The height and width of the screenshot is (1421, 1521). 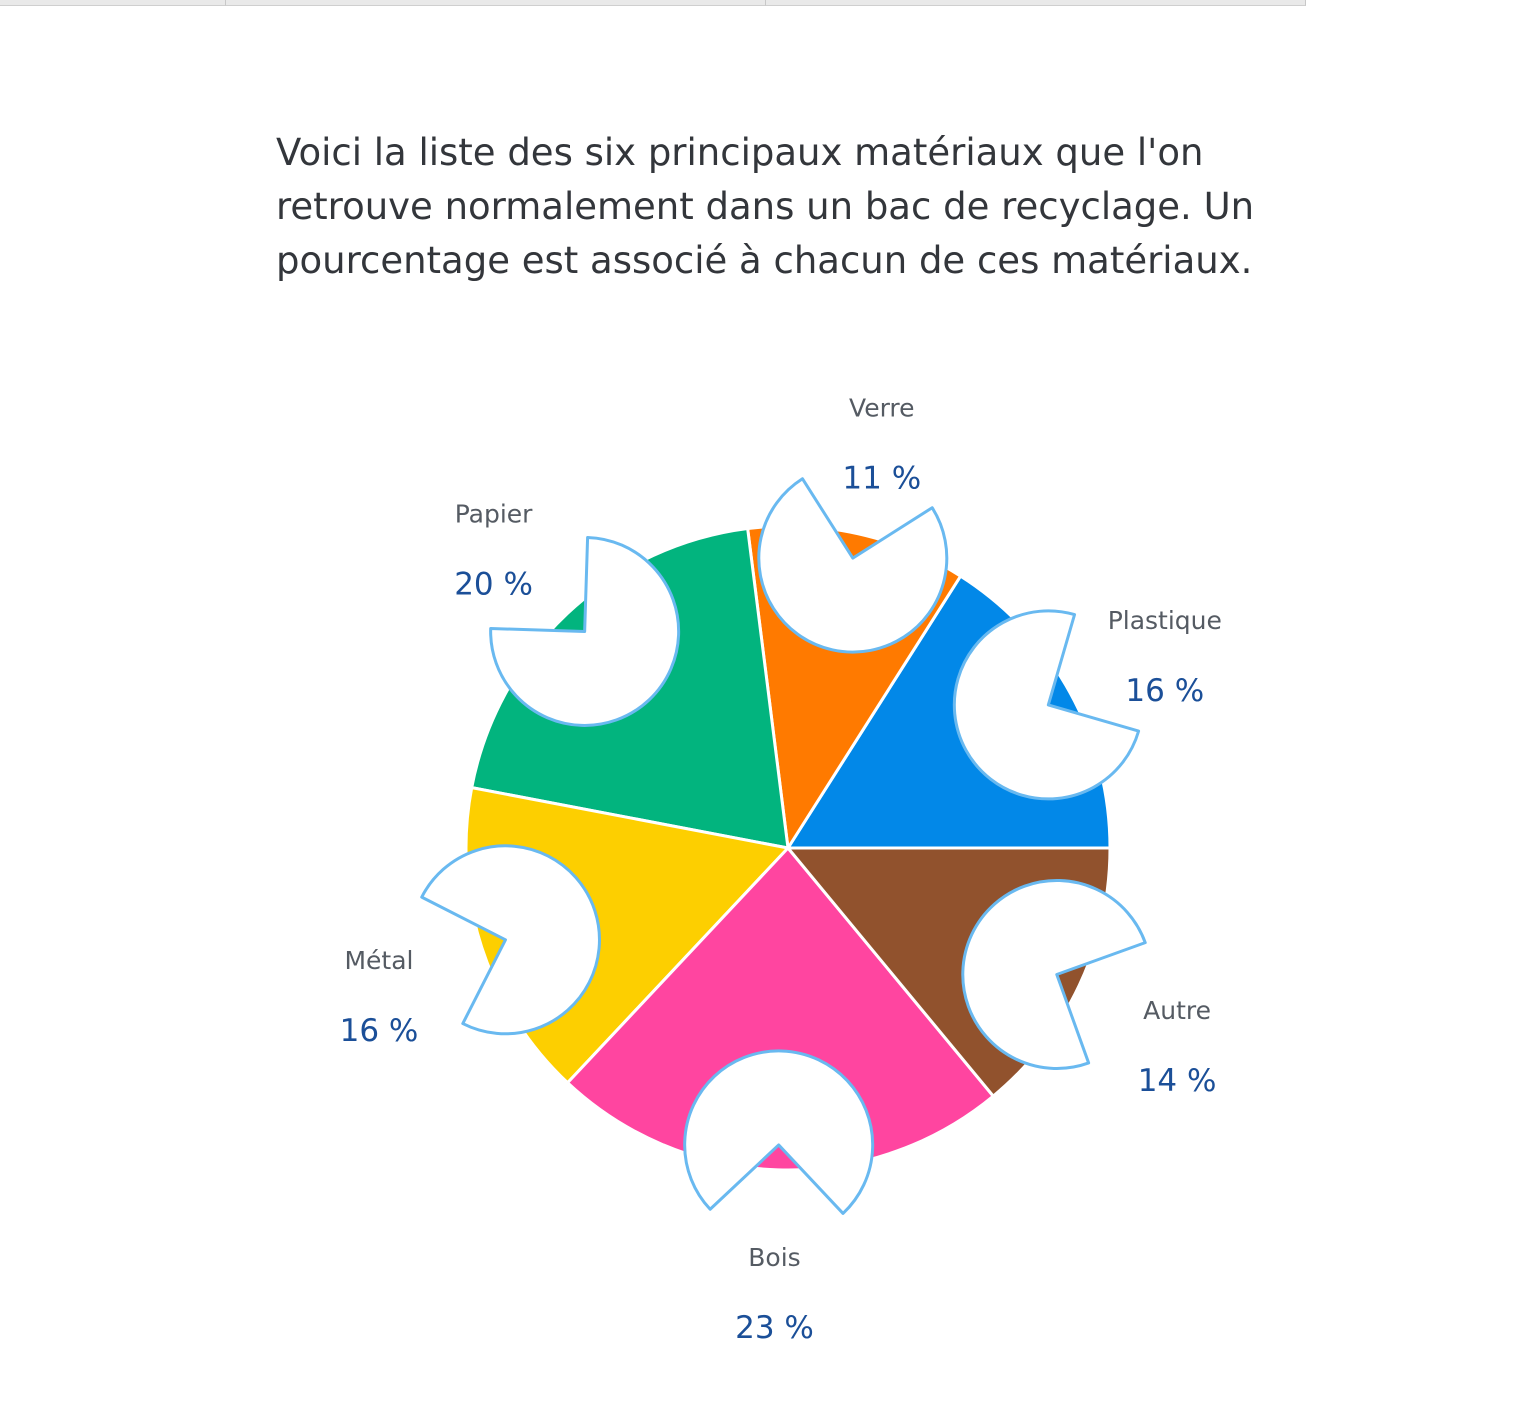 I want to click on top-toolbar-strip, so click(x=760, y=4).